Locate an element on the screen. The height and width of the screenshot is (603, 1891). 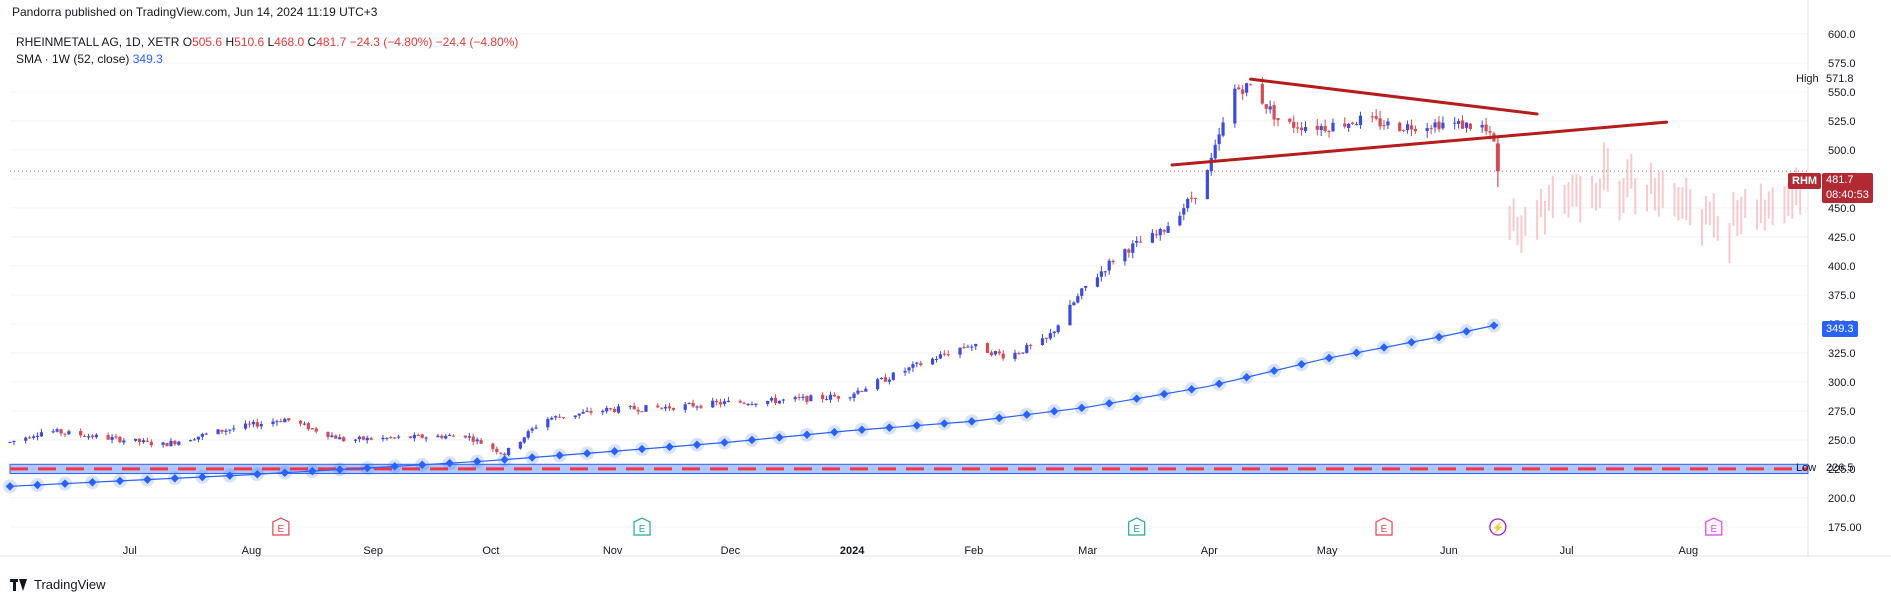
footer-brand: TradingView is located at coordinates (58, 584).